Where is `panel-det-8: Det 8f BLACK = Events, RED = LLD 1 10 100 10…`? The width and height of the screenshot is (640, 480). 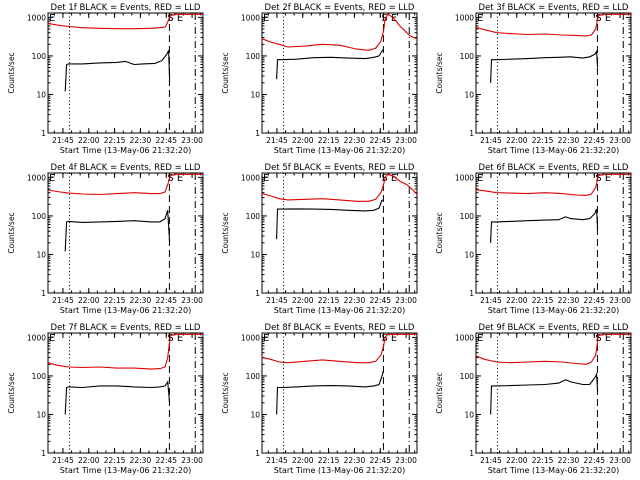 panel-det-8: Det 8f BLACK = Events, RED = LLD 1 10 100 10… is located at coordinates (319, 399).